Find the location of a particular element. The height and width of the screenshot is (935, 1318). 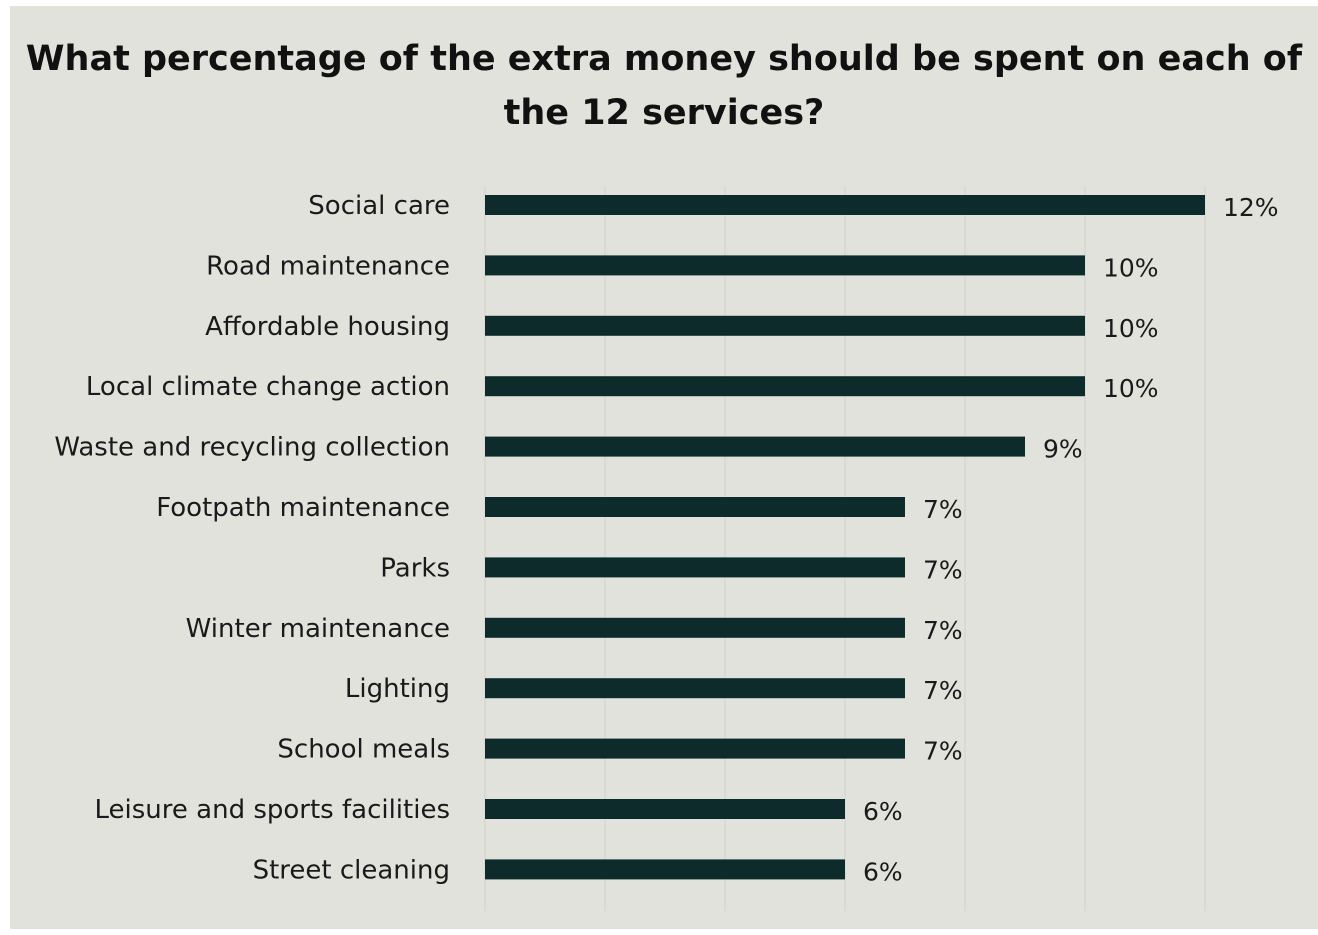

category-label: Affordable housing is located at coordinates (327, 327).